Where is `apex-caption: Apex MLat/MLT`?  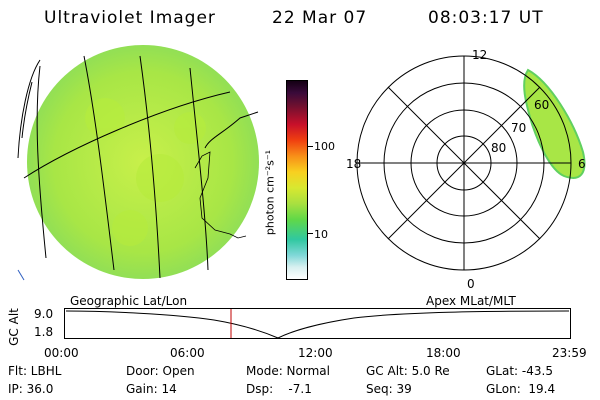 apex-caption: Apex MLat/MLT is located at coordinates (471, 301).